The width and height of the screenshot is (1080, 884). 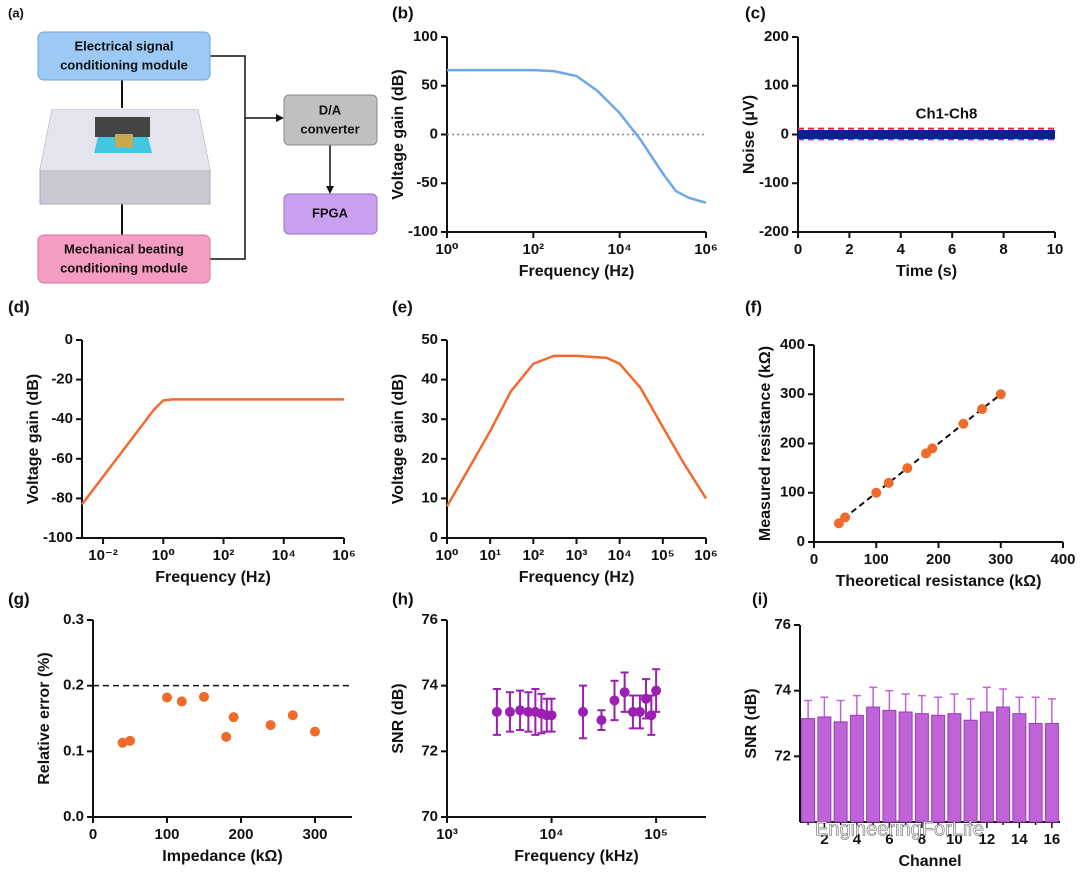 I want to click on y-tick-label: 0.2, so click(x=73, y=685).